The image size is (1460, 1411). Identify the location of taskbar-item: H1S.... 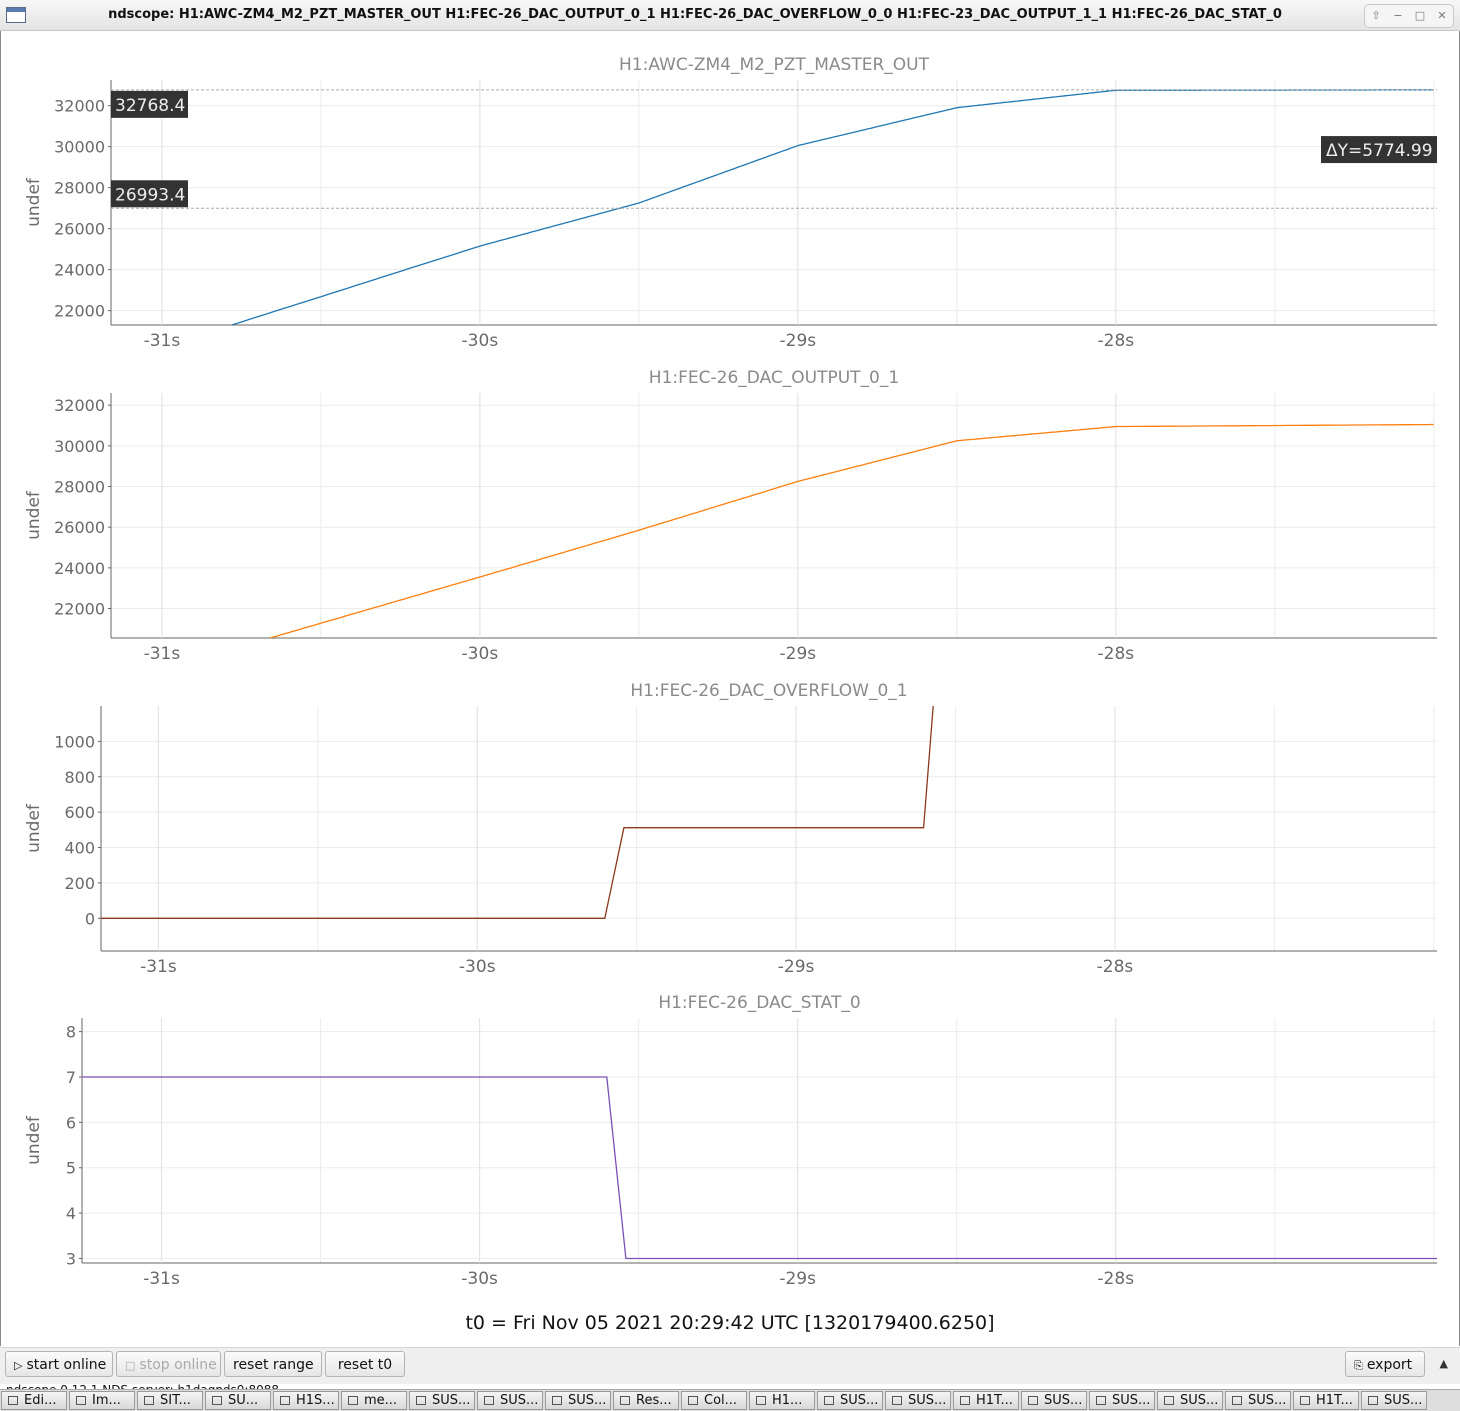
(306, 1400).